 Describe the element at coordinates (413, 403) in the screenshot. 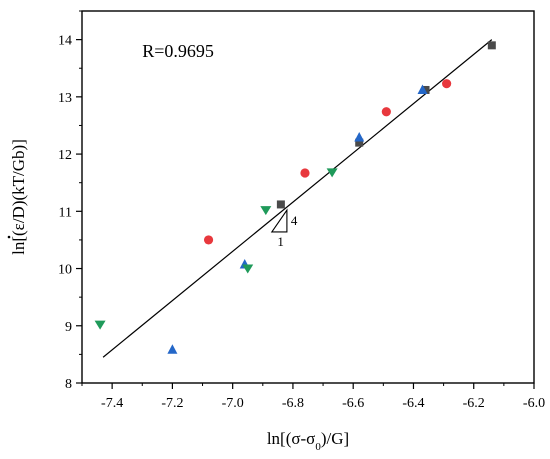

I see `x-tick-label: -6.4` at that location.